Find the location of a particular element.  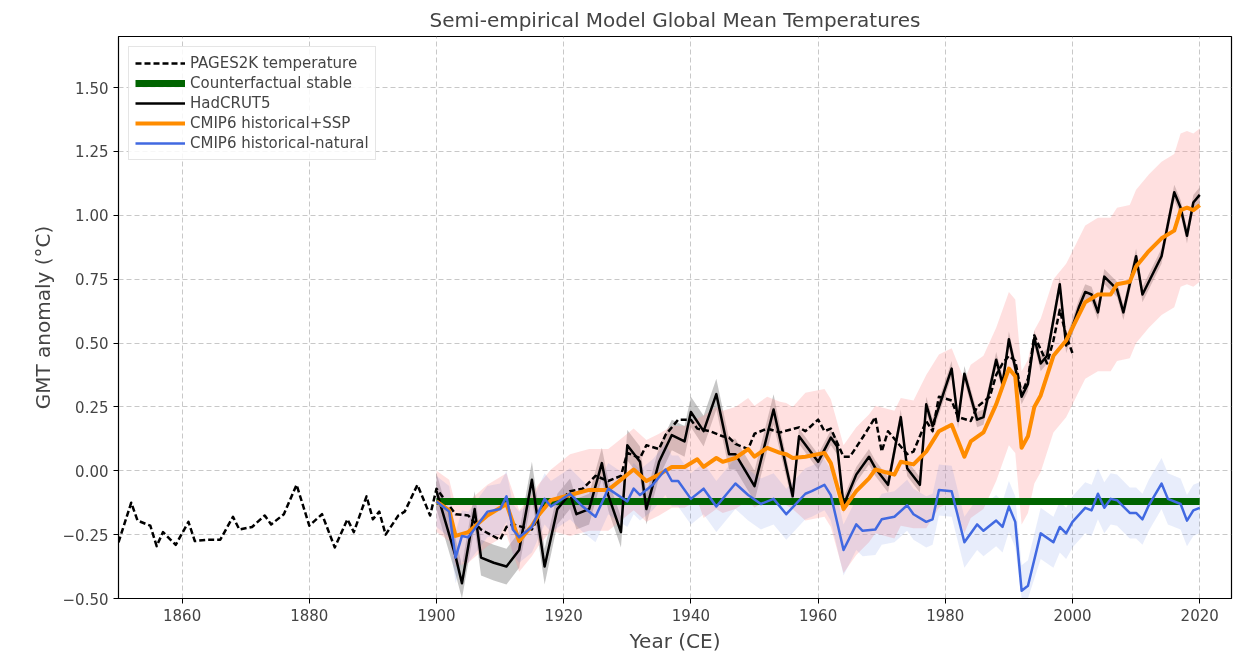

x-tick-label: 1880 is located at coordinates (309, 615).